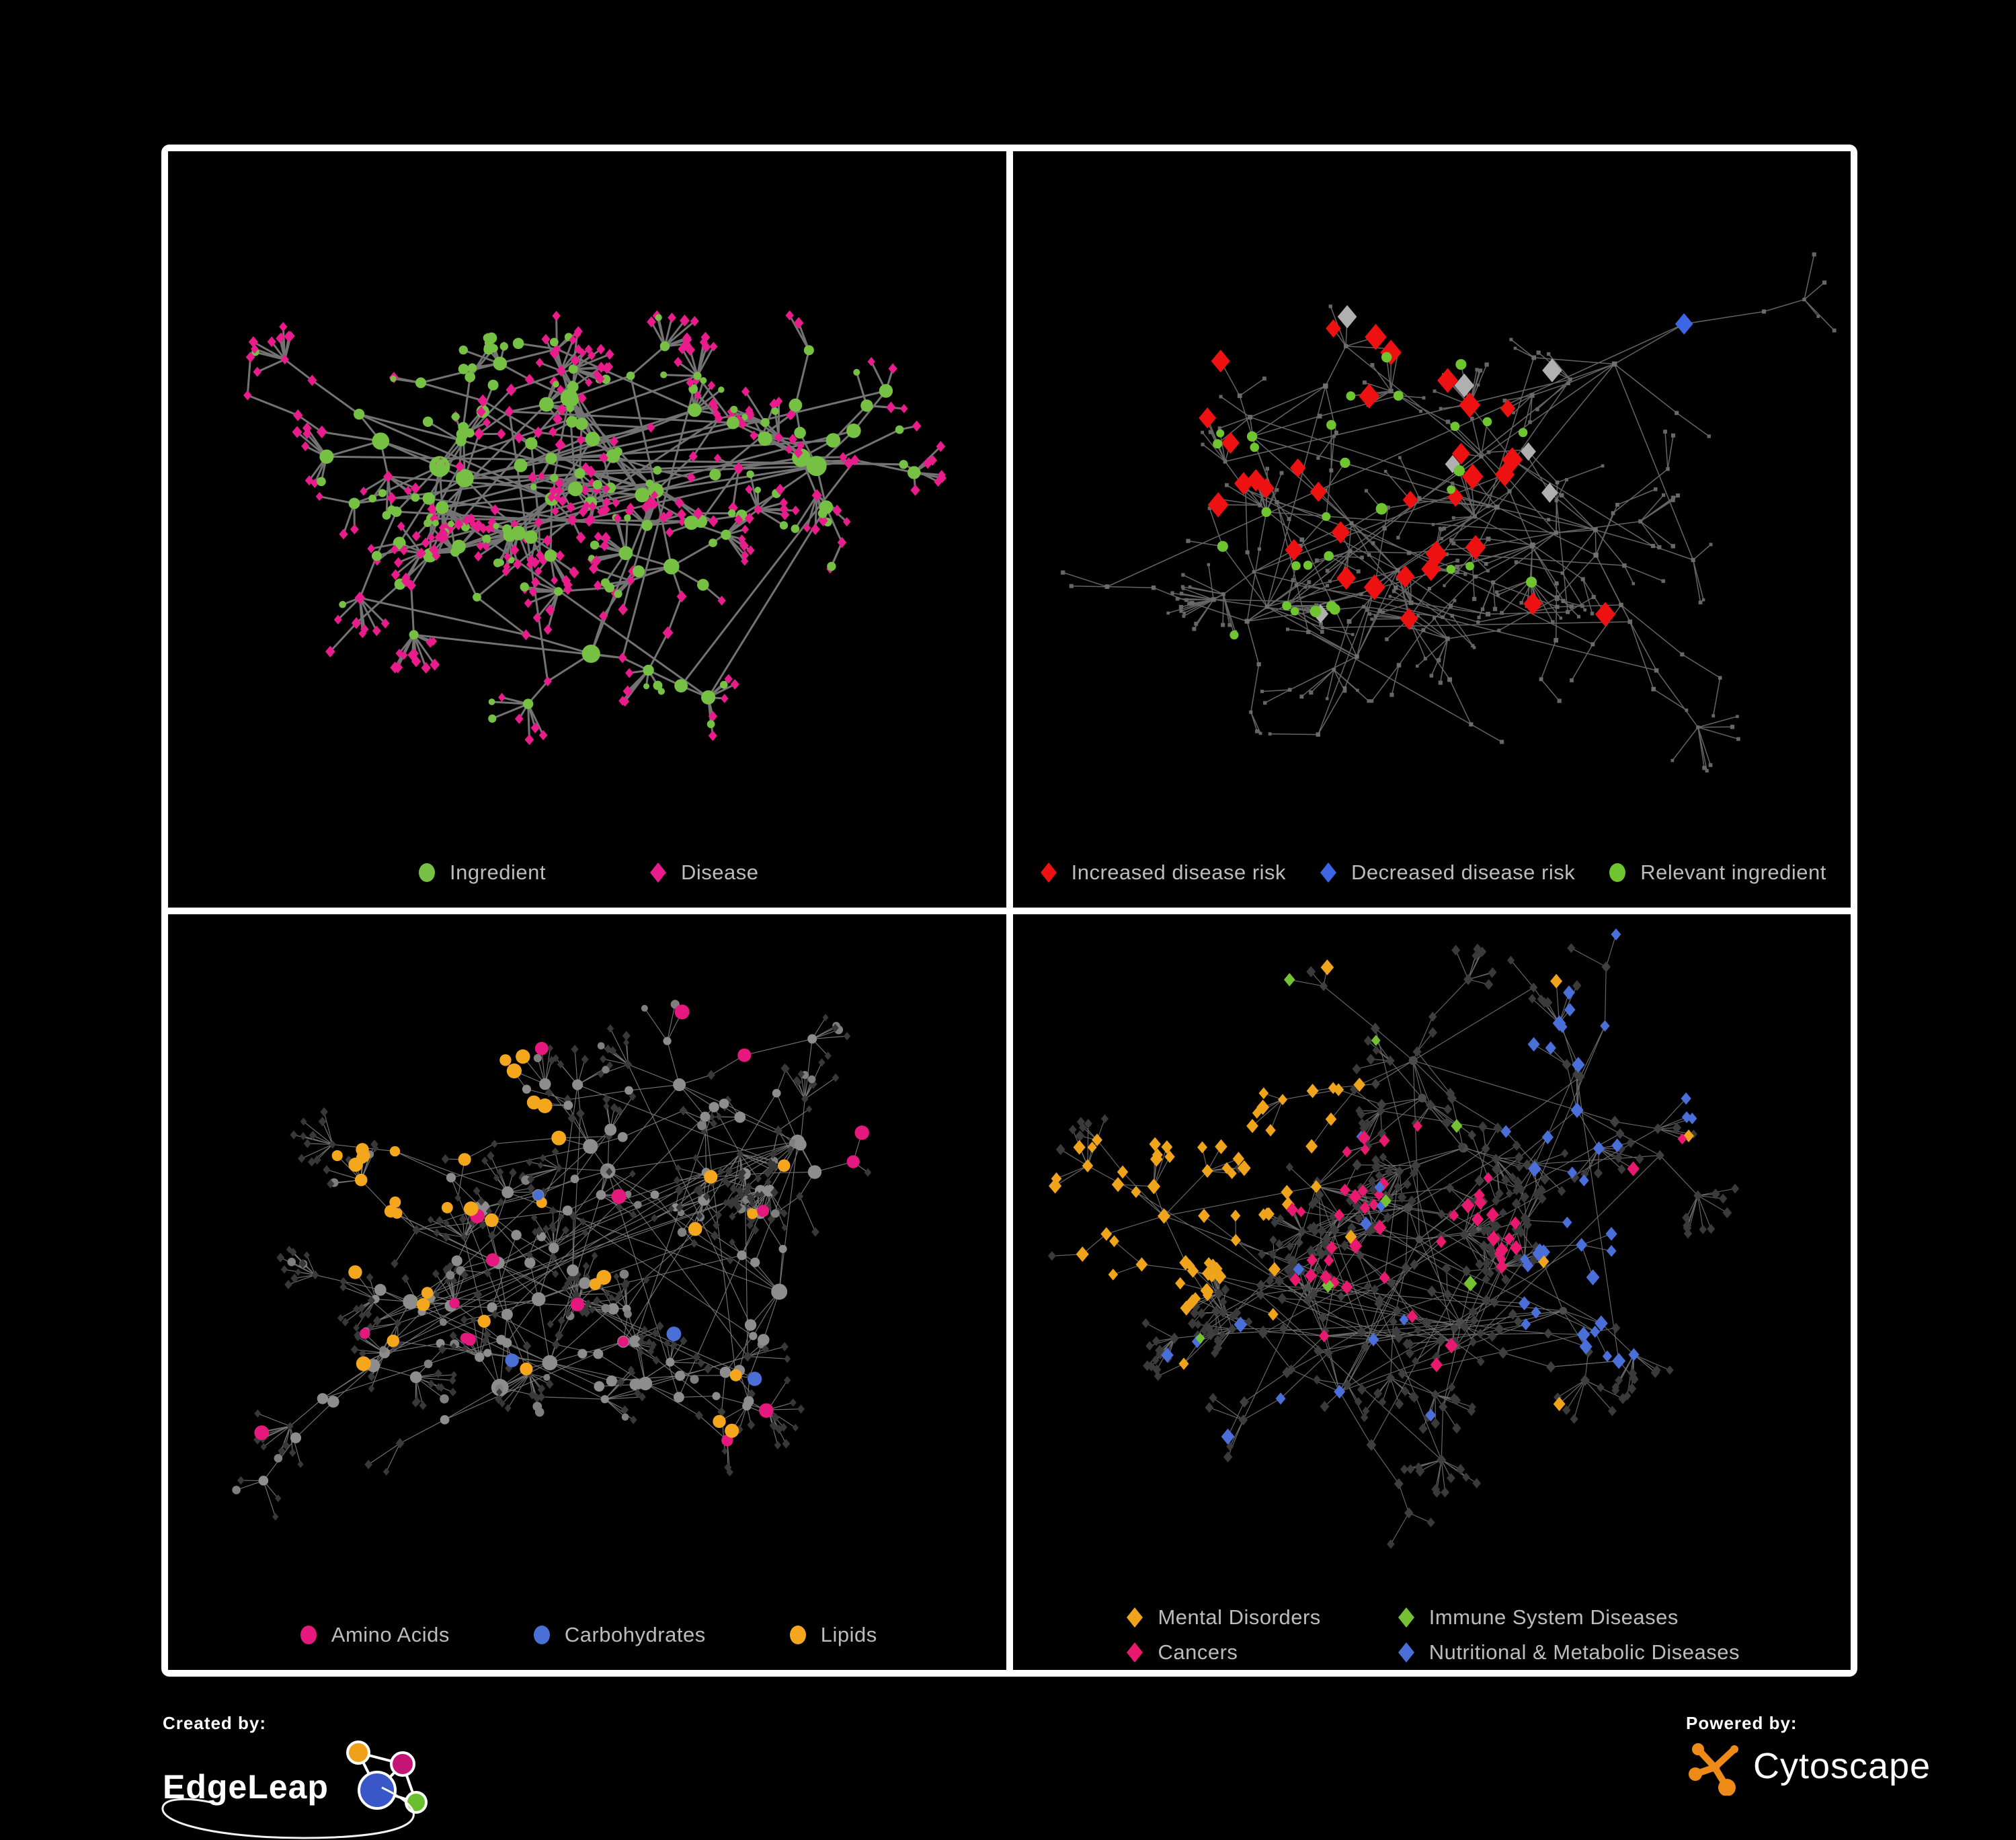 The height and width of the screenshot is (1840, 2016). I want to click on edgeleap-logo-blue-node, so click(377, 1790).